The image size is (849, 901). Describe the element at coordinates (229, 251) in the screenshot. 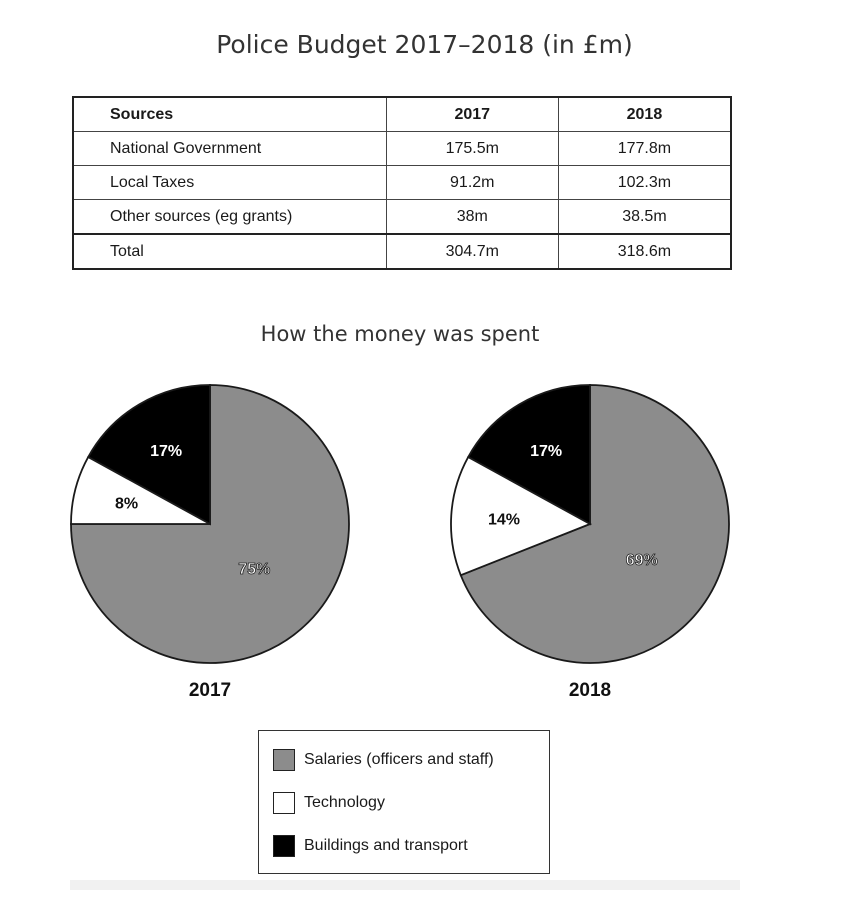

I see `table-cell: Total` at that location.